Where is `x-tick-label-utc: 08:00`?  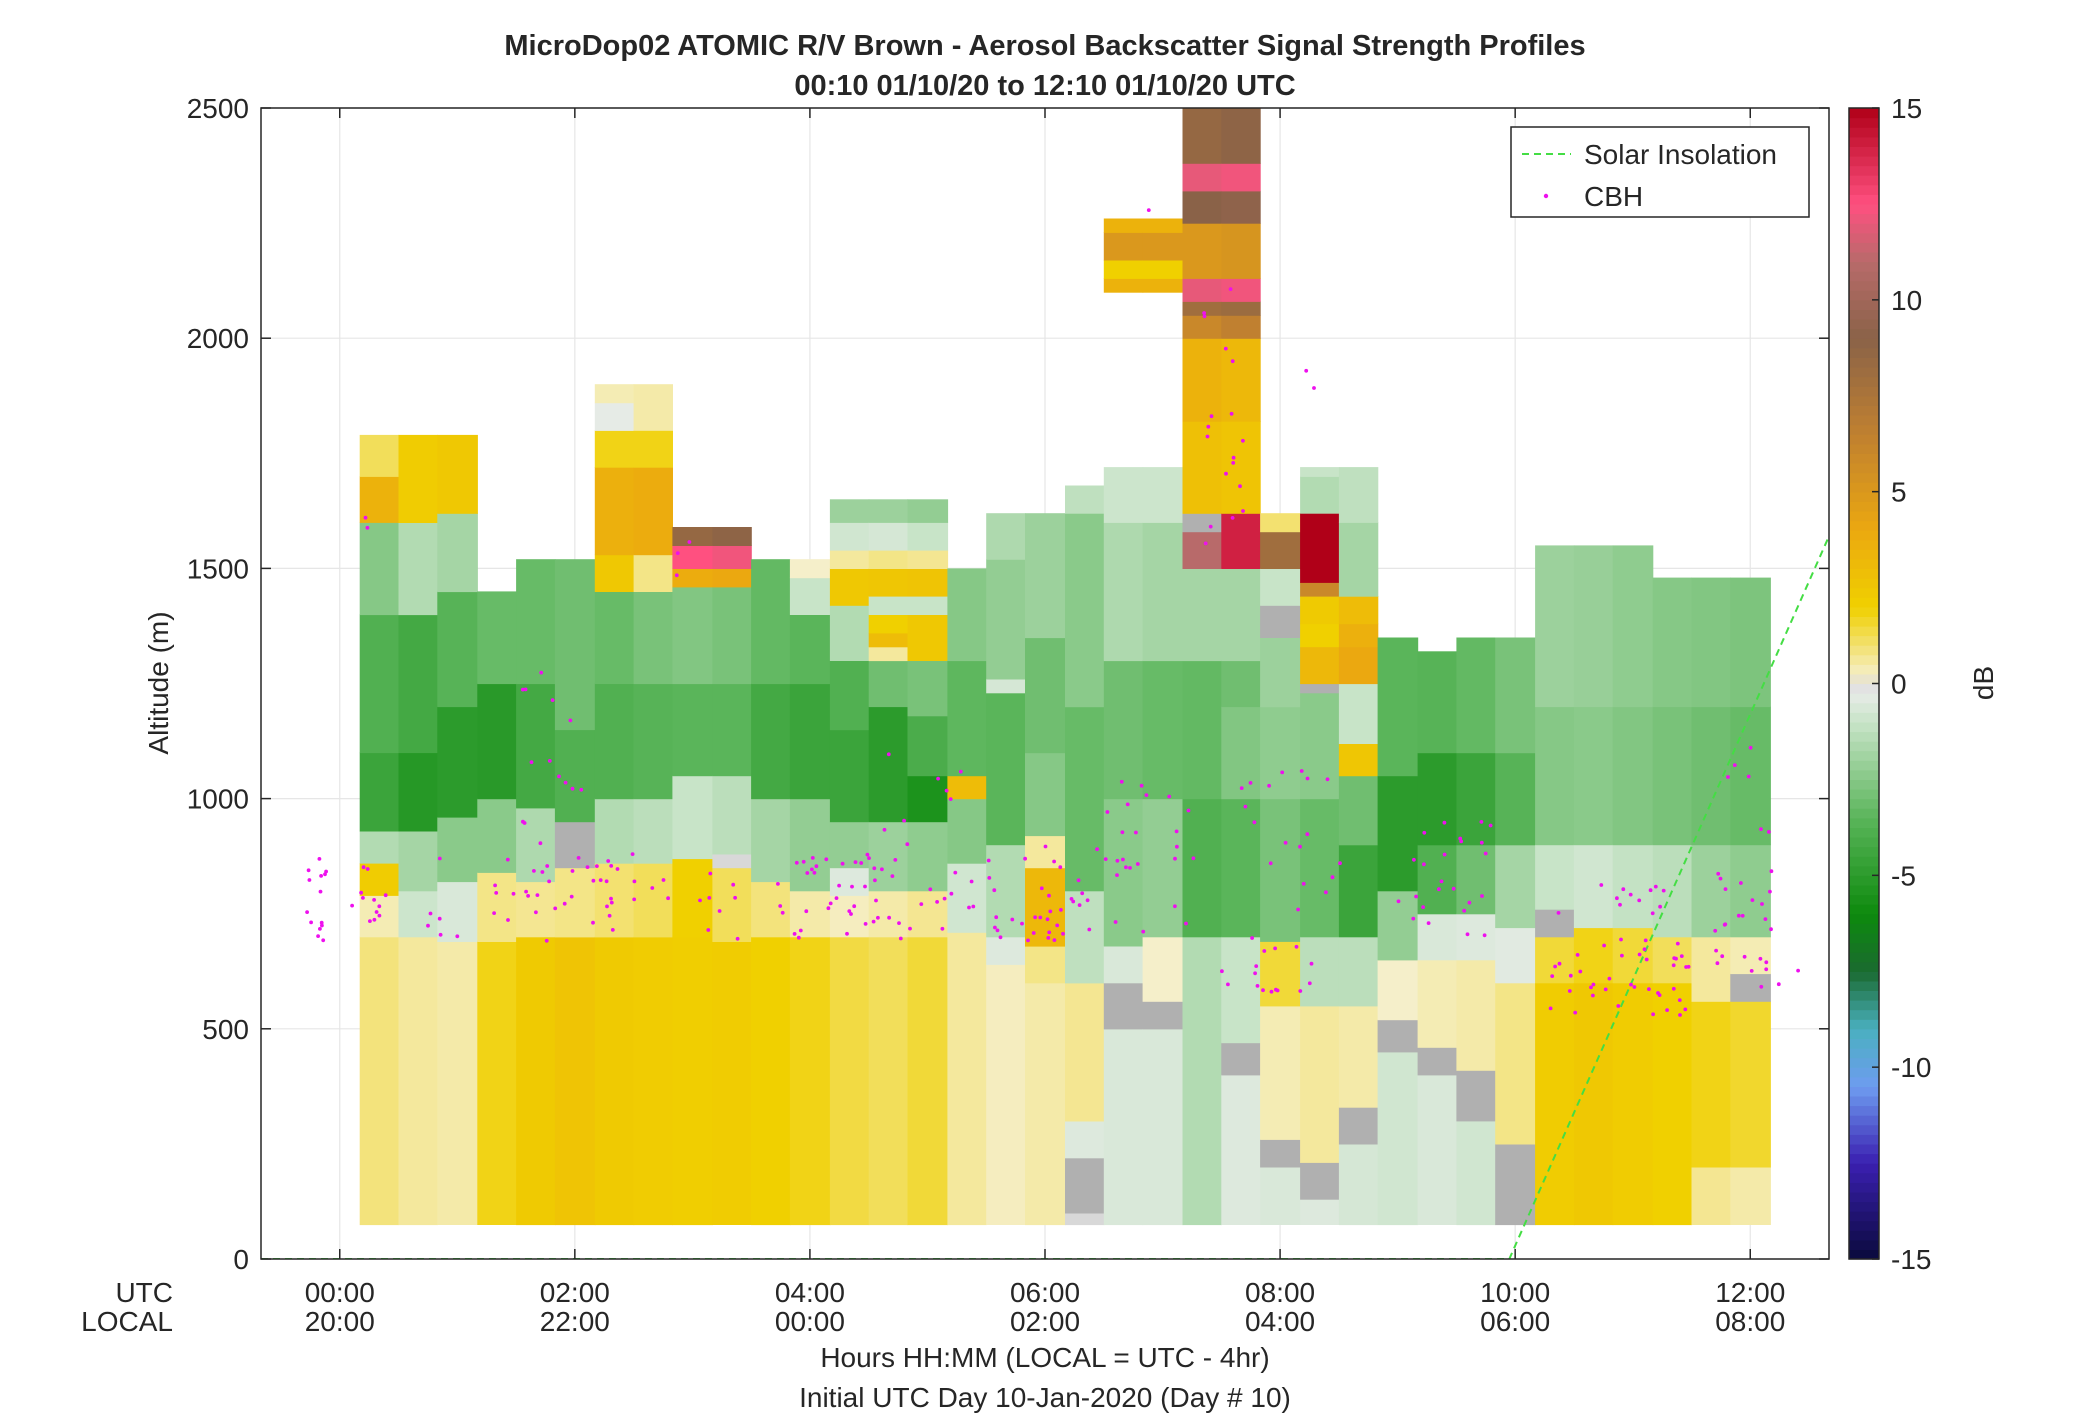 x-tick-label-utc: 08:00 is located at coordinates (1280, 1292).